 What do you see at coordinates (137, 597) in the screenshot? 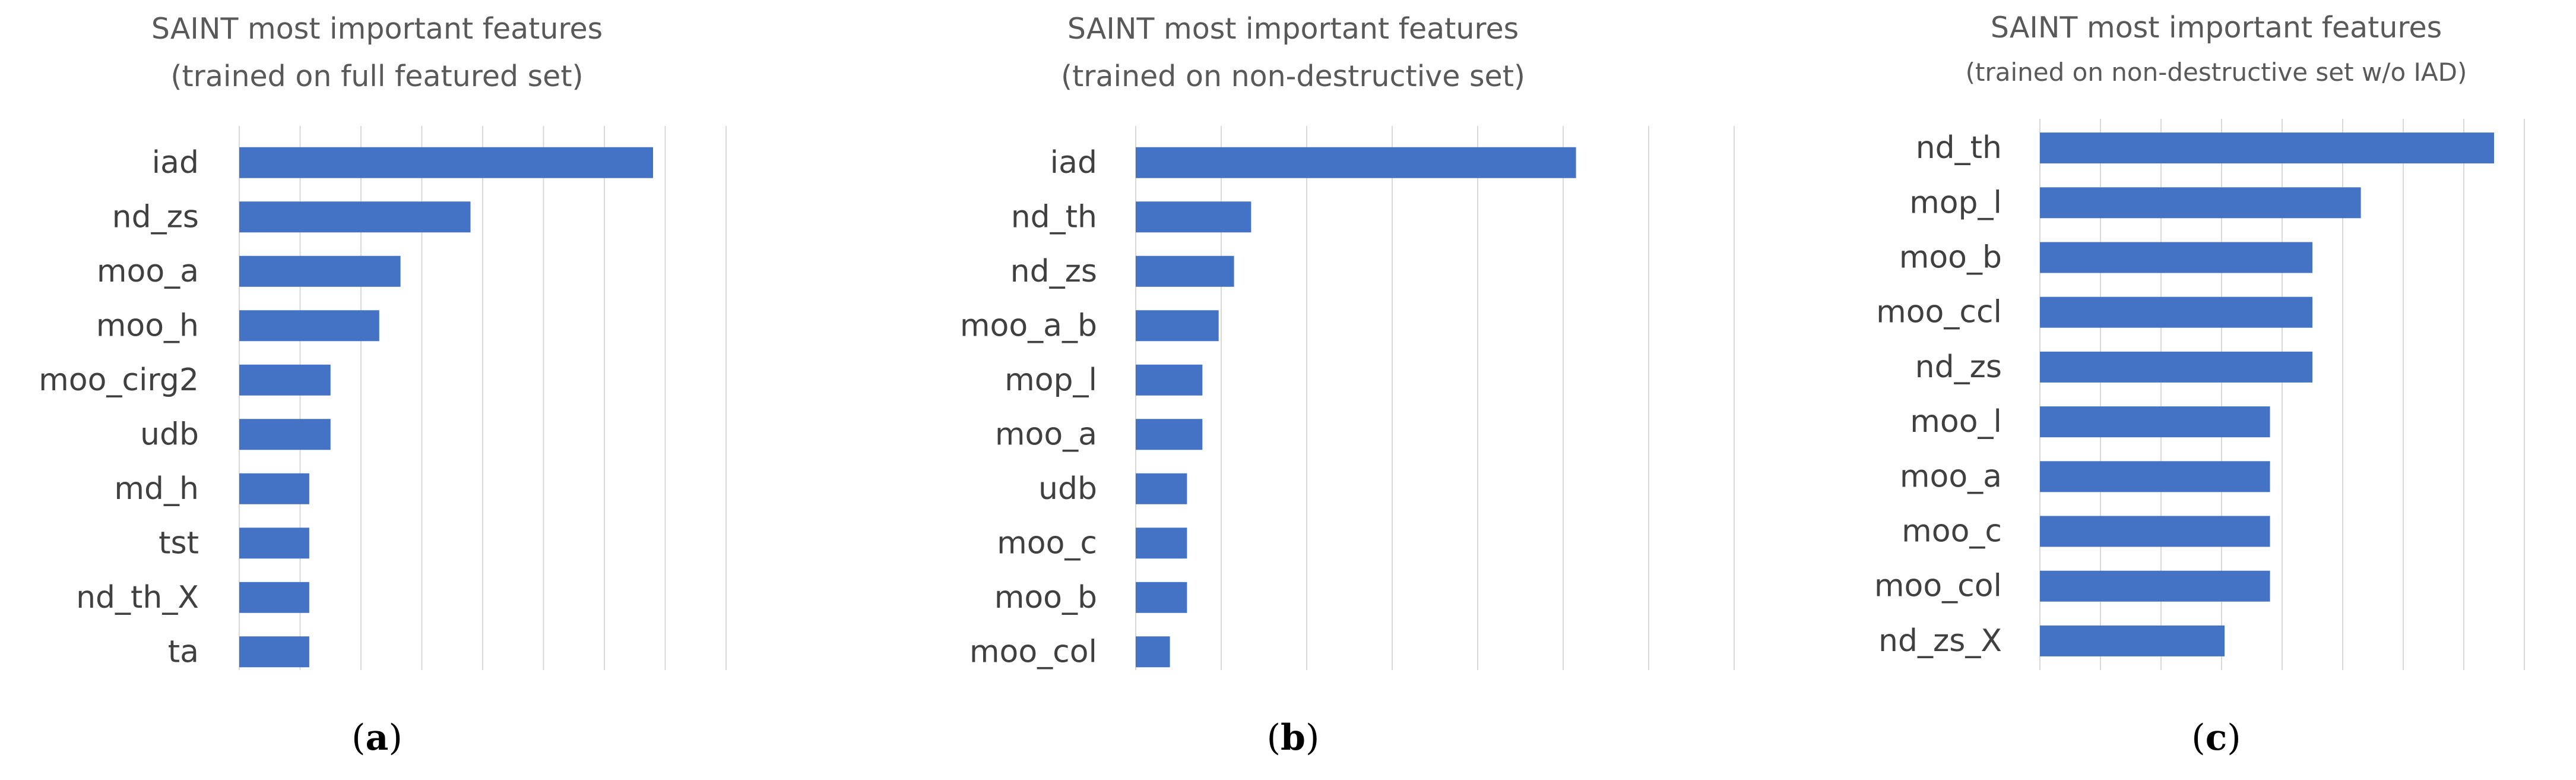
I see `category-tick-label: nd_th_X` at bounding box center [137, 597].